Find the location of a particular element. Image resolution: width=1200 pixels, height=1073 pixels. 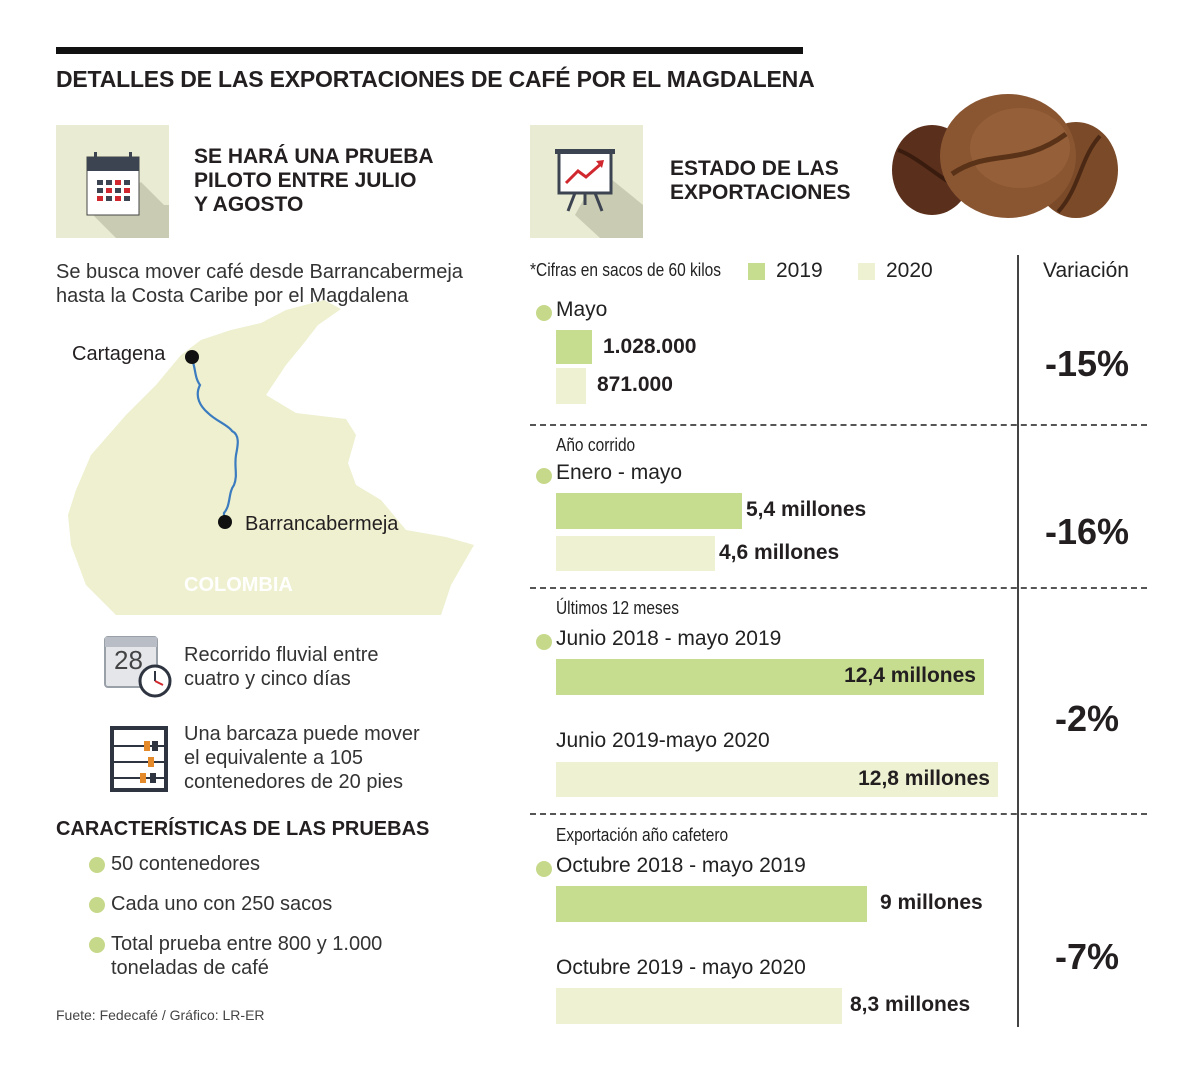

variation-header: Variación is located at coordinates (1086, 270).